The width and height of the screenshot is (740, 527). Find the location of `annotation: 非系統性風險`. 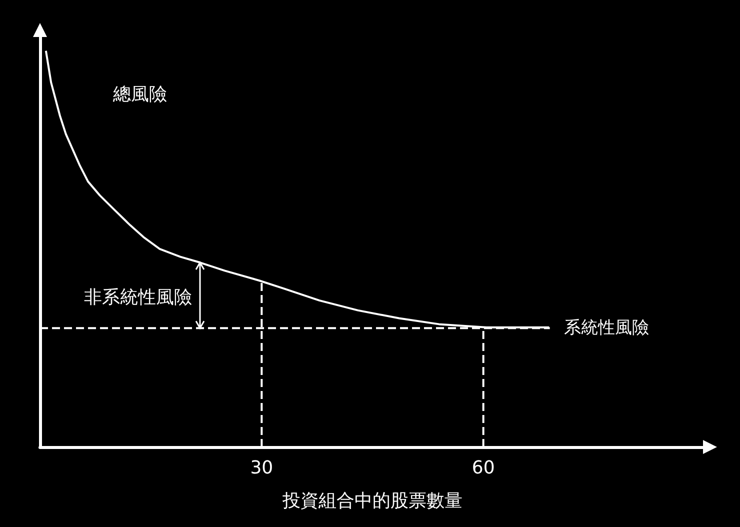

annotation: 非系統性風險 is located at coordinates (138, 297).